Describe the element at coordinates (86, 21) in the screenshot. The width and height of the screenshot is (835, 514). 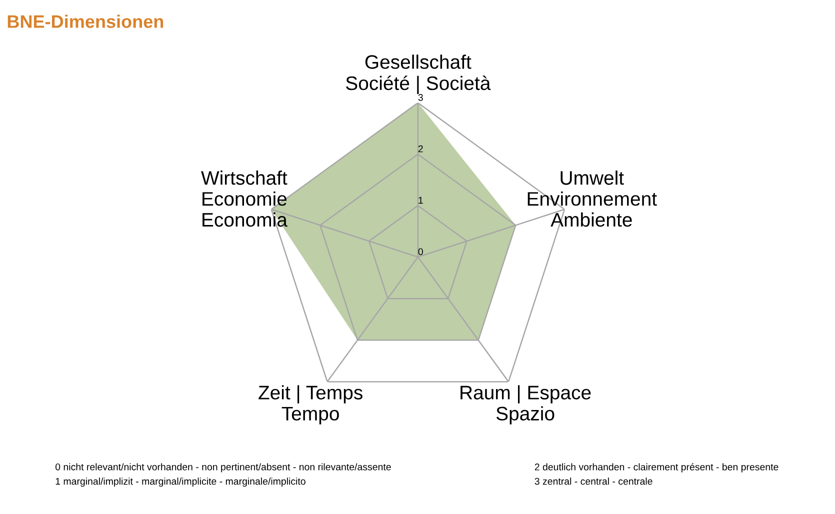
I see `chart-title: BNE-Dimensionen` at that location.